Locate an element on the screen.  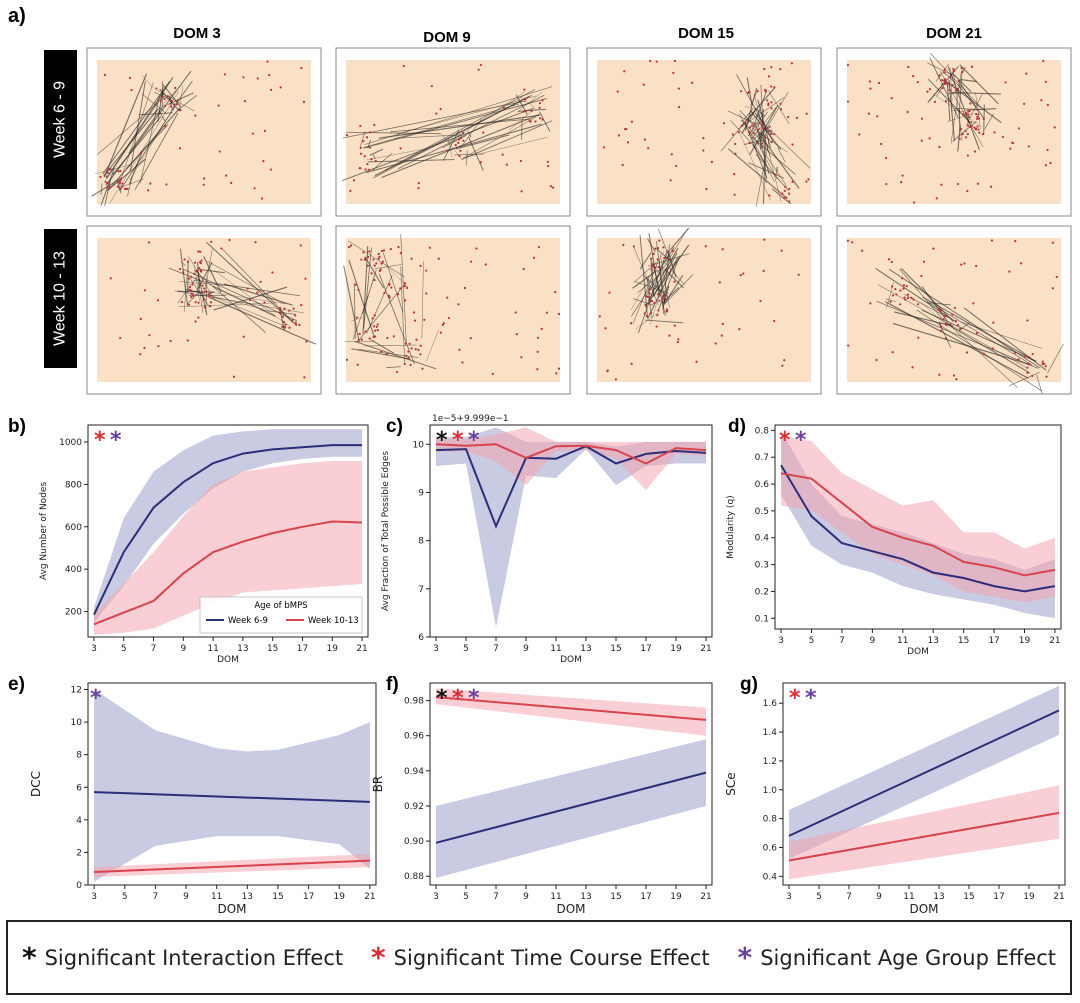
y-tick-label: 0.4 is located at coordinates (770, 877).